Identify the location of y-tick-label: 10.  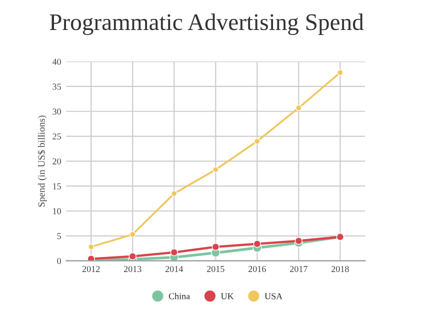
(57, 211).